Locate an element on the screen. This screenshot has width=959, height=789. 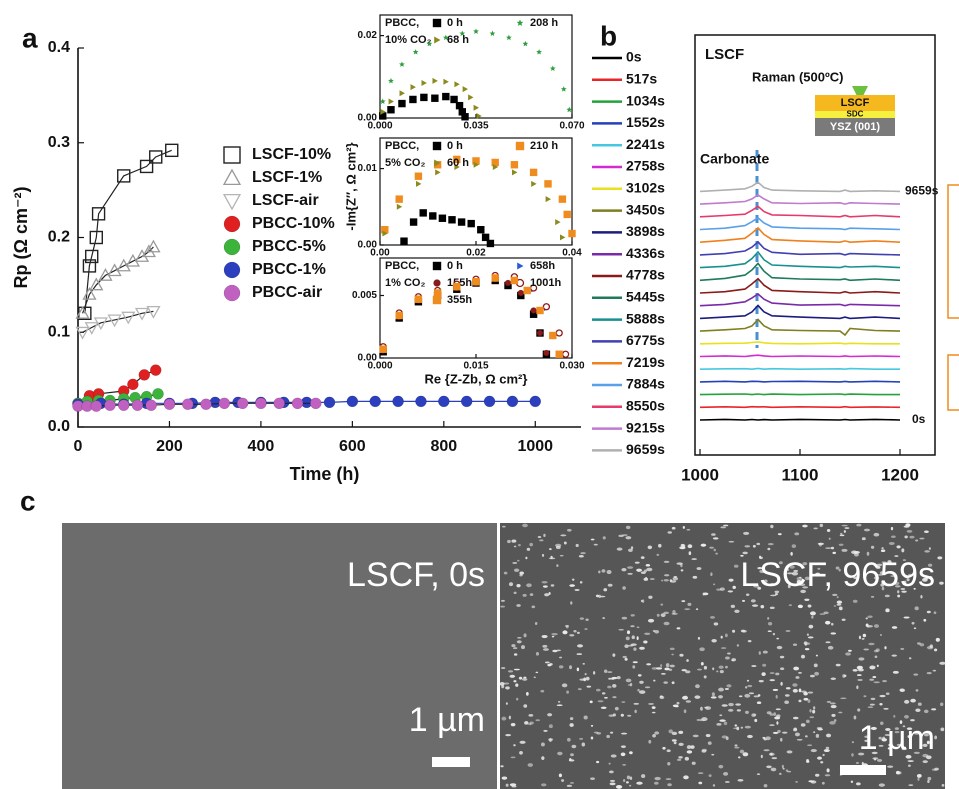
layer-lscf is located at coordinates (855, 103).